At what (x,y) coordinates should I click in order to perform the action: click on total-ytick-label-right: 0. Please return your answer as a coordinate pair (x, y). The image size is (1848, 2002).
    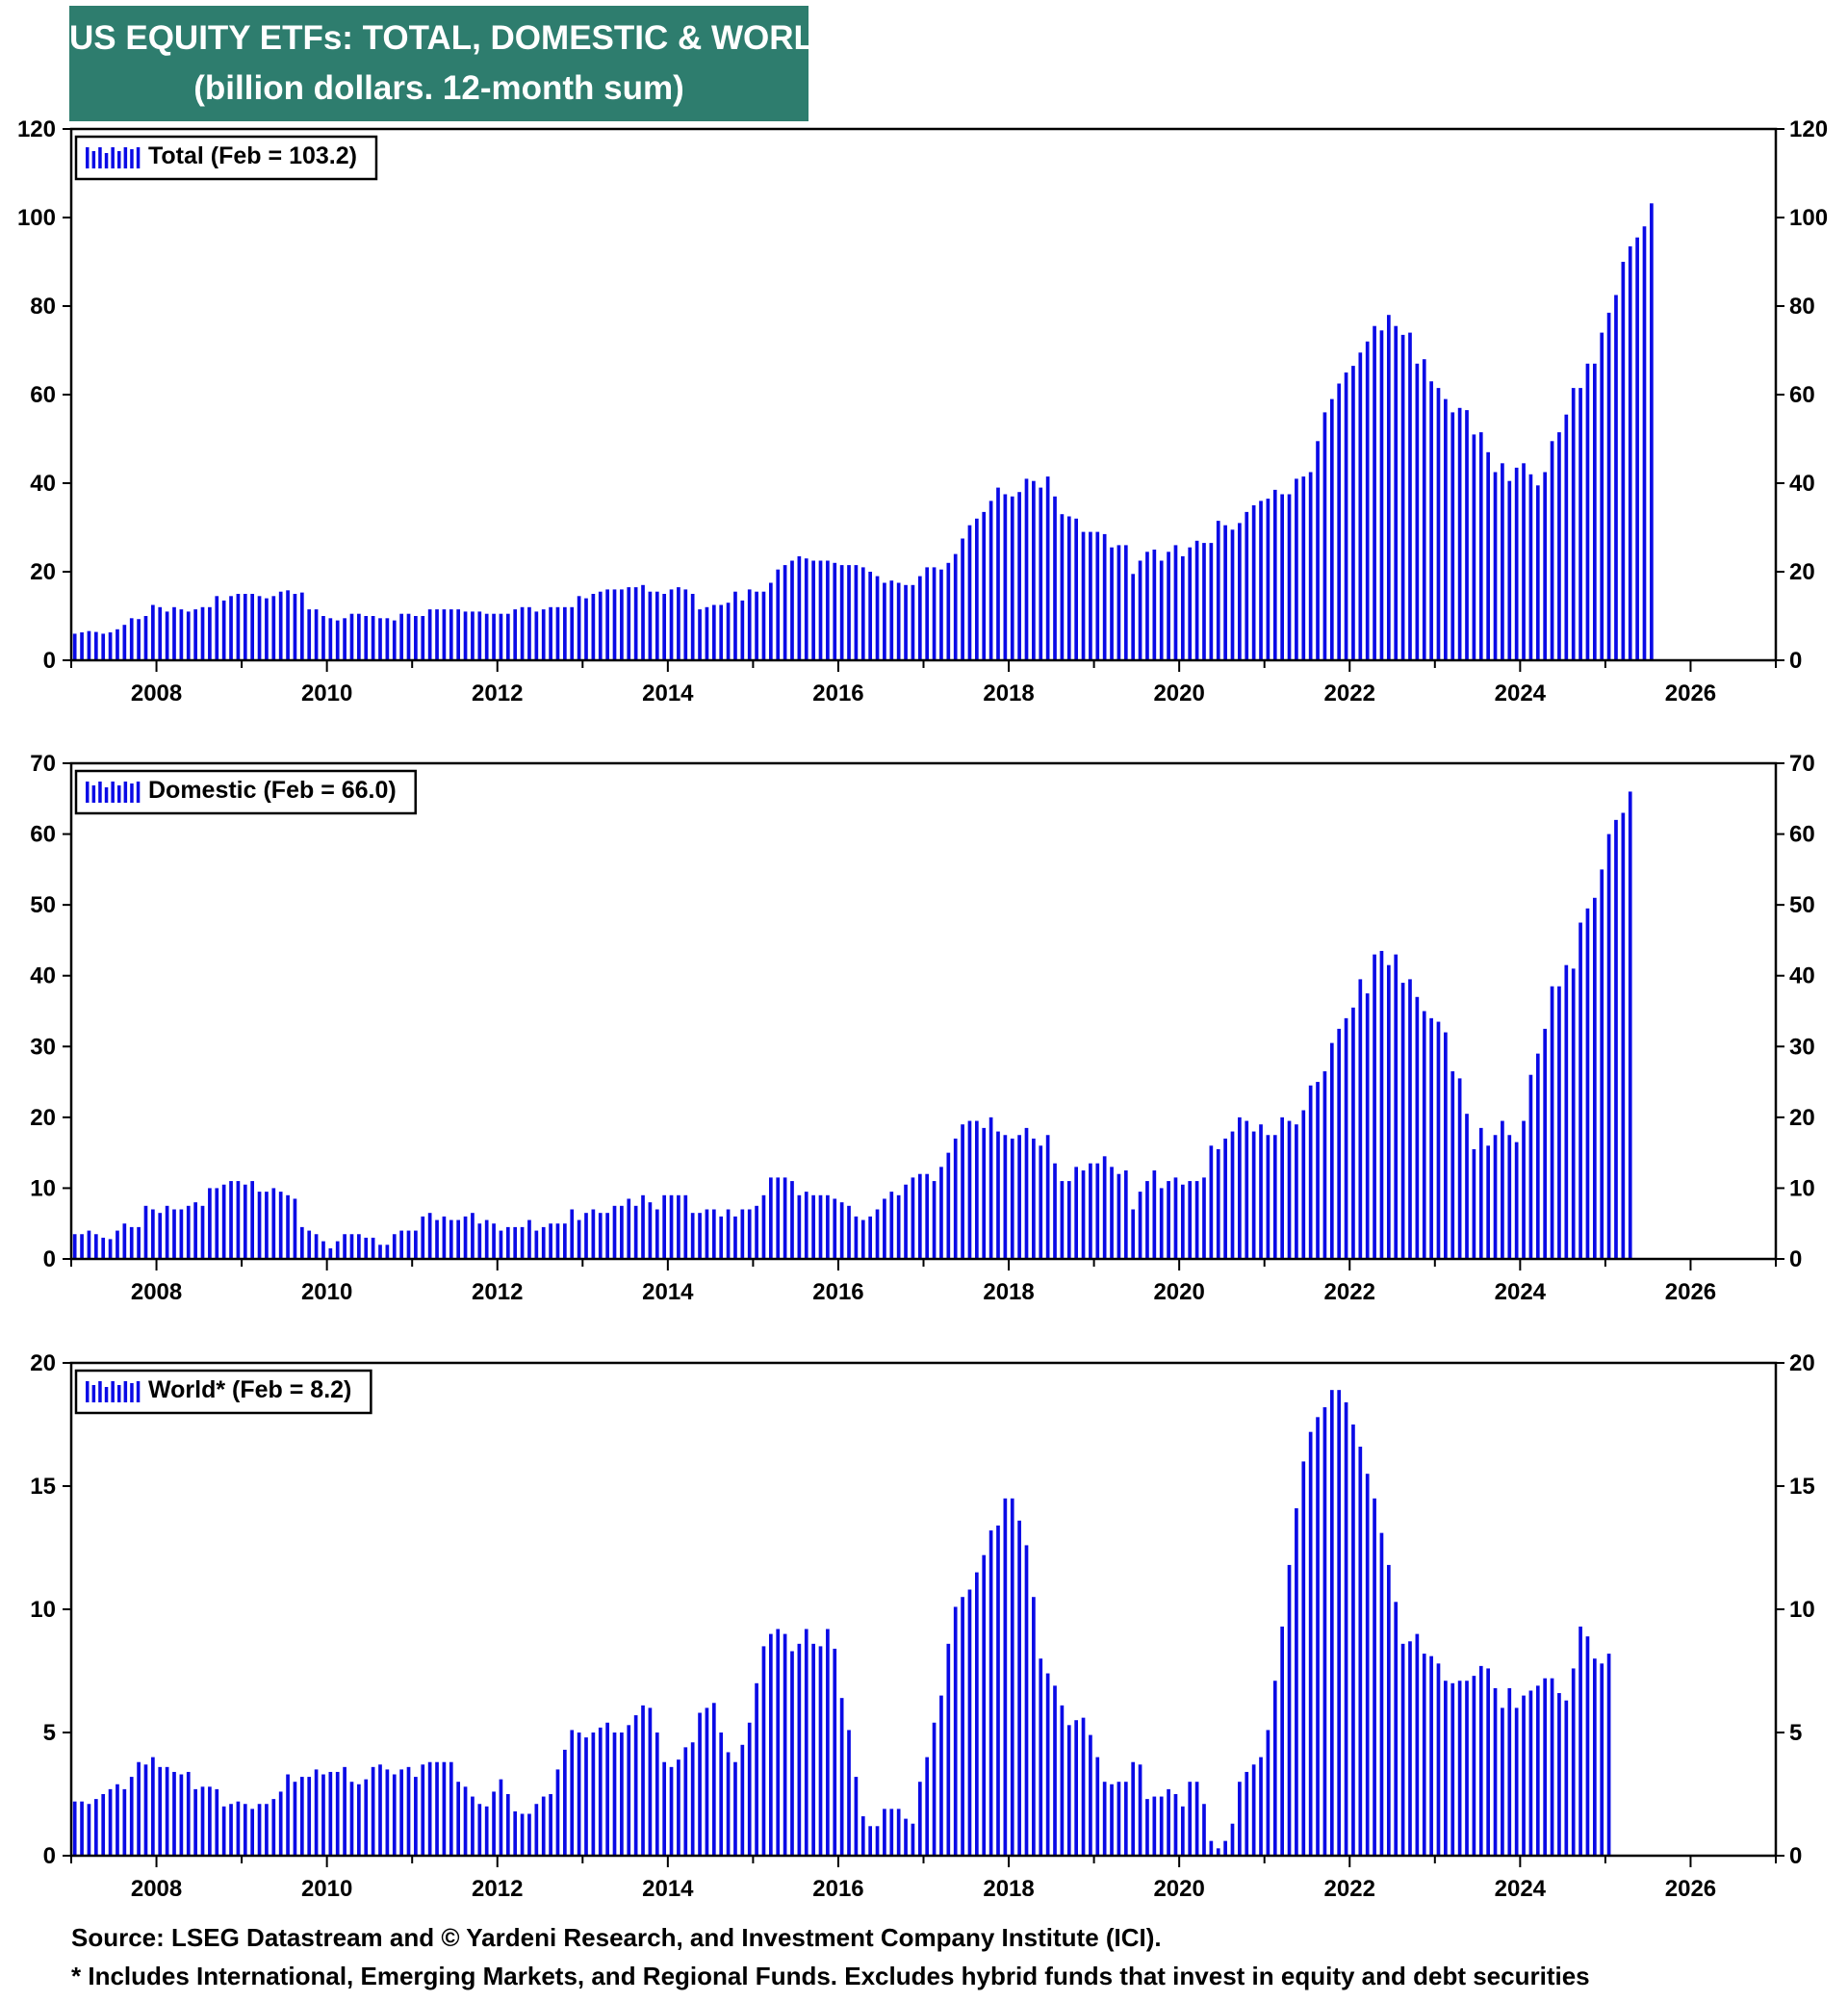
    Looking at the image, I should click on (1795, 661).